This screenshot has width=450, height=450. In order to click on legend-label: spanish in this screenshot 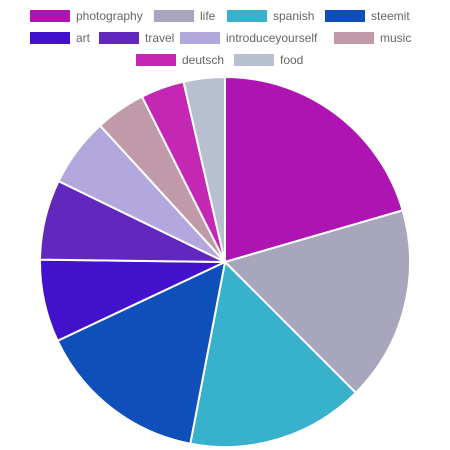, I will do `click(293, 16)`.